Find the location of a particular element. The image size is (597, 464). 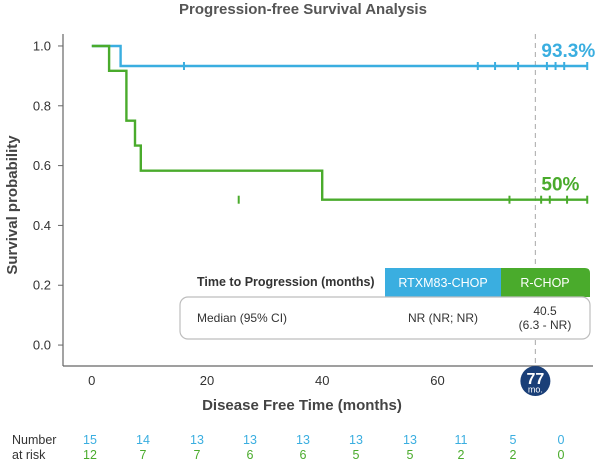

reference-marker-unit: mo. is located at coordinates (535, 390).